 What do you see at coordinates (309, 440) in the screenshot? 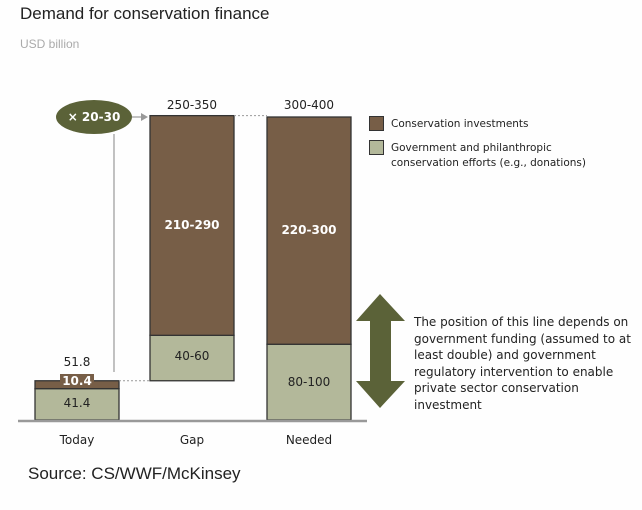
I see `category-label-needed: Needed` at bounding box center [309, 440].